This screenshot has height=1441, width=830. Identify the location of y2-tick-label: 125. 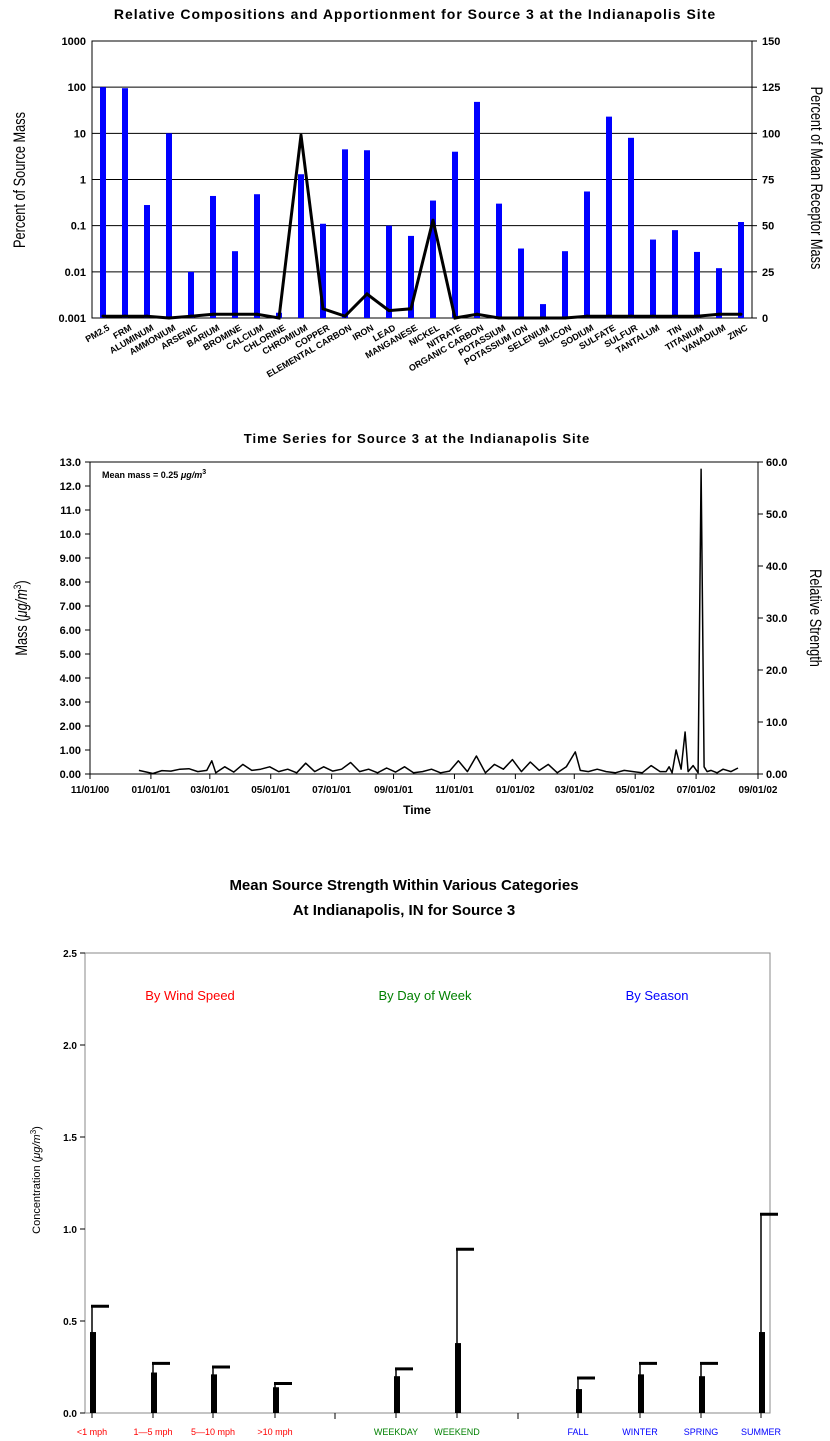
(771, 88).